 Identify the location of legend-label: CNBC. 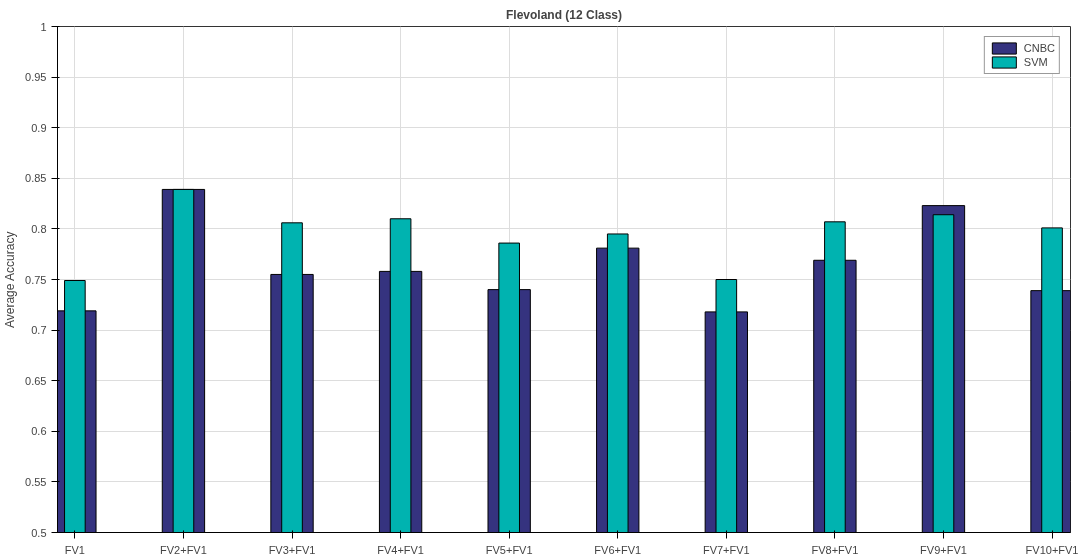
(1039, 48).